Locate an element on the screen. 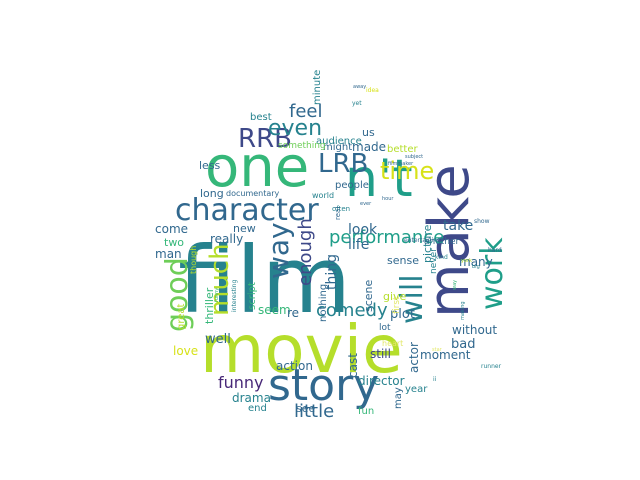 This screenshot has height=480, width=640. cloud-word: much is located at coordinates (220, 279).